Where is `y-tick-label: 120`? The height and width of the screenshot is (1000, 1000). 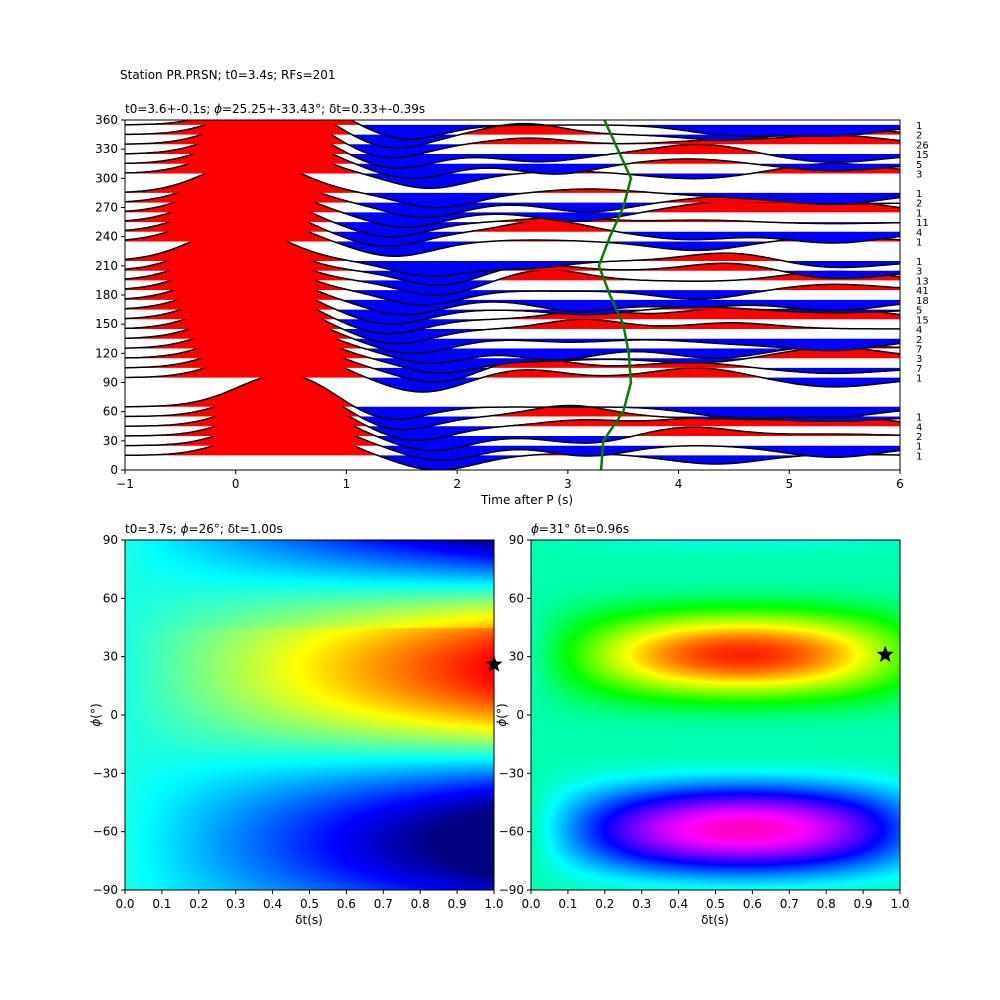
y-tick-label: 120 is located at coordinates (106, 353).